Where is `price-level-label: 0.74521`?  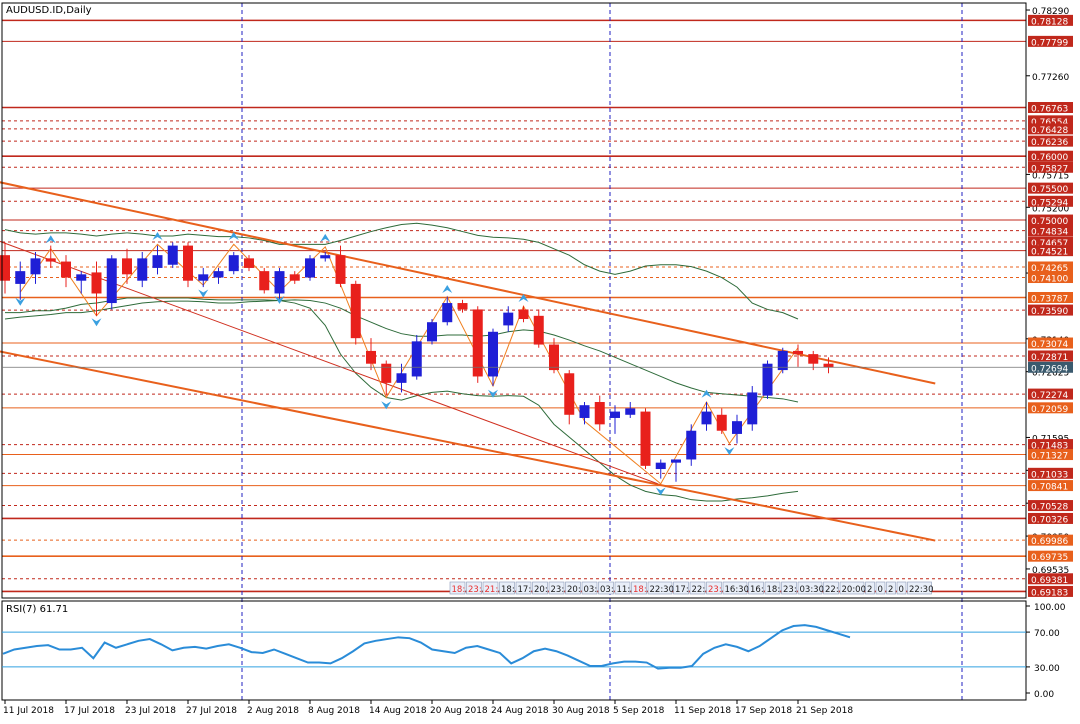 price-level-label: 0.74521 is located at coordinates (1049, 253).